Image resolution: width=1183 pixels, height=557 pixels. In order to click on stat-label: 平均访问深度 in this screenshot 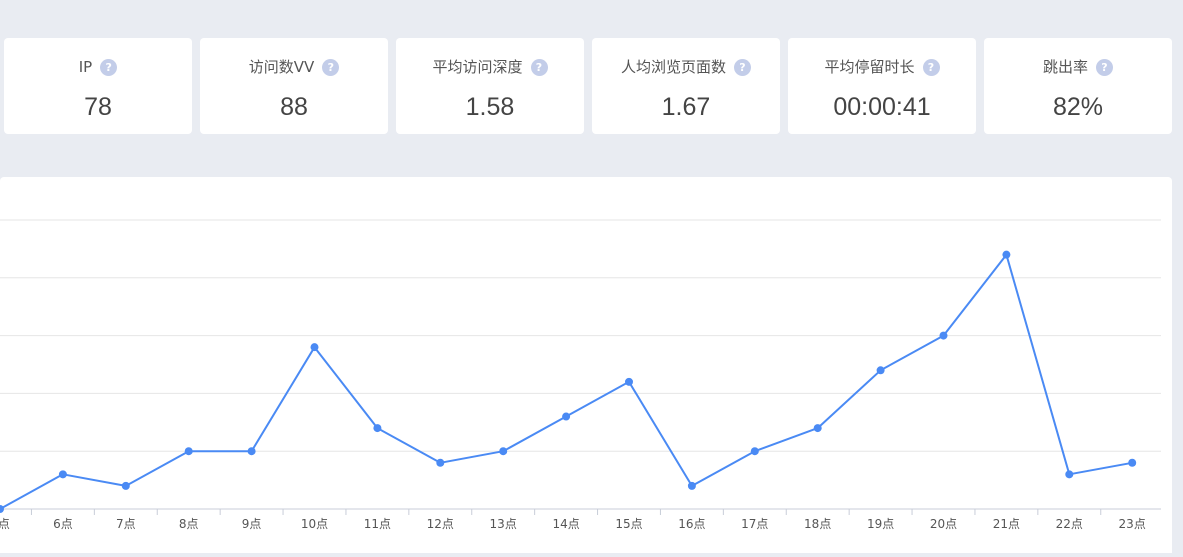, I will do `click(477, 67)`.